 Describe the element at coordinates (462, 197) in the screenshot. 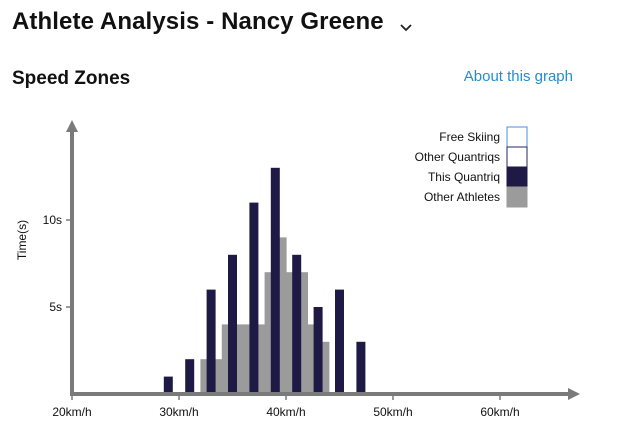

I see `legend-label: Other Athletes` at that location.